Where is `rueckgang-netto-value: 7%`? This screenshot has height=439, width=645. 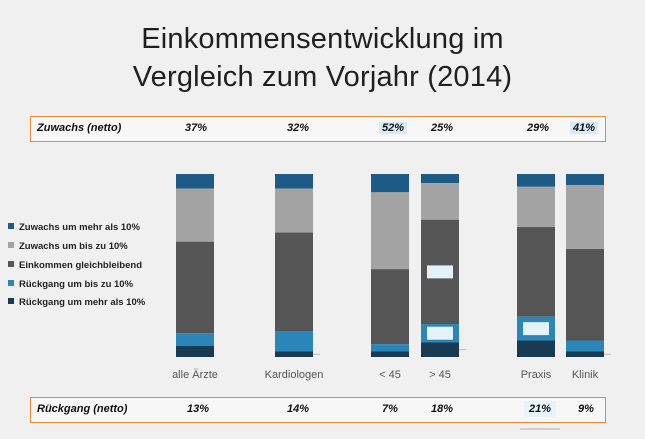 rueckgang-netto-value: 7% is located at coordinates (390, 409).